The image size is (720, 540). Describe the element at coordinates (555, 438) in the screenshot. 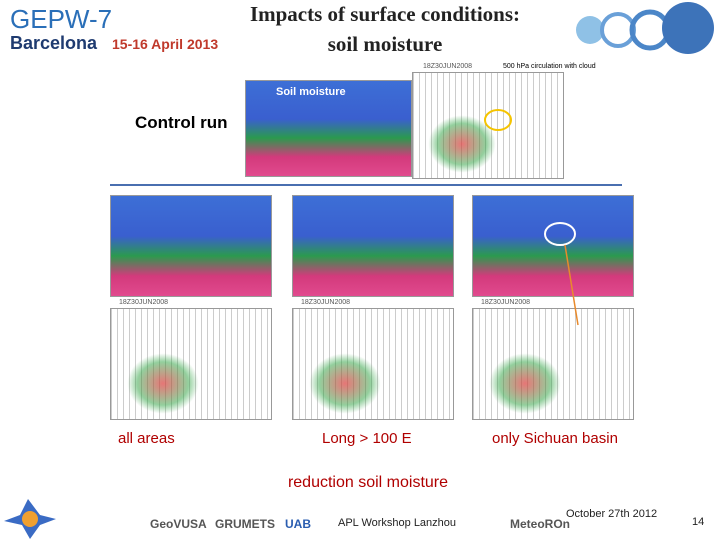

I see `experiment-label: only Sichuan basin` at that location.